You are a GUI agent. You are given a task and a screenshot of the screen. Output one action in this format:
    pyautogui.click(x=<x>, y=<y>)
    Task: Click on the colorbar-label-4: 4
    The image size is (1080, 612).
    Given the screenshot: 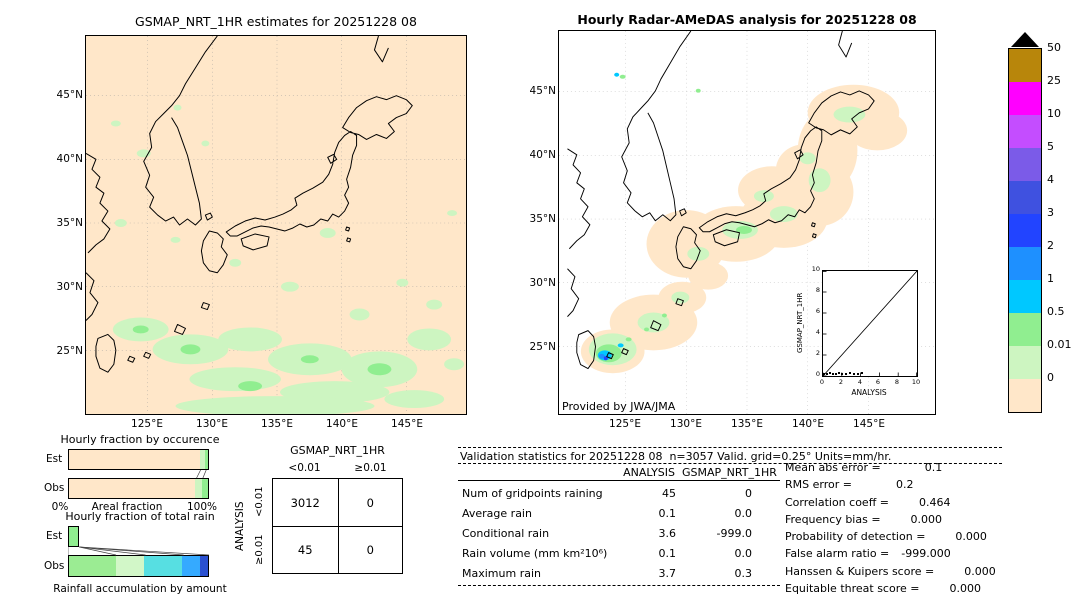 What is the action you would take?
    pyautogui.click(x=1050, y=179)
    